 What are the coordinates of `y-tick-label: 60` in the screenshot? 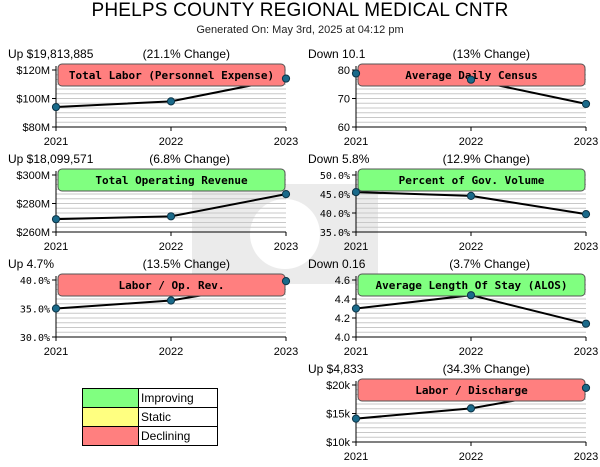 It's located at (344, 128).